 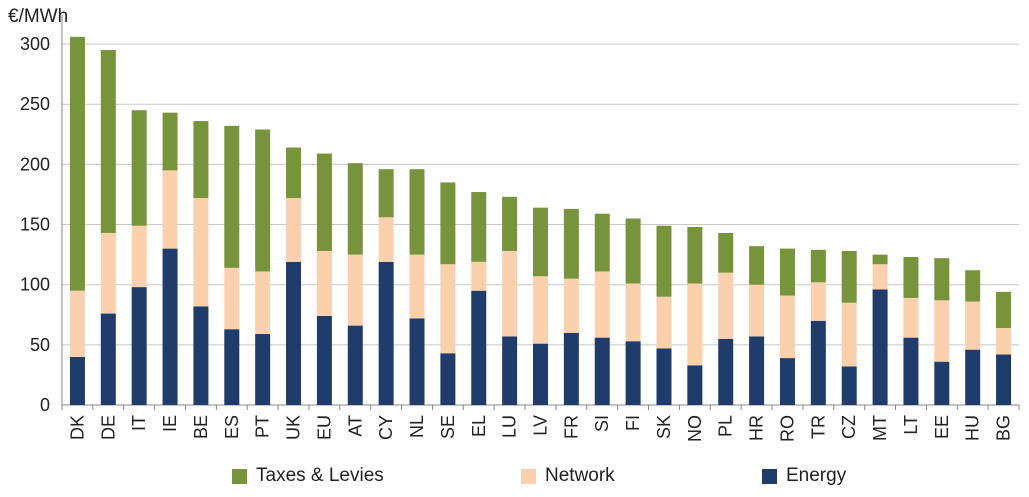 What do you see at coordinates (726, 305) in the screenshot?
I see `bar-network-pl` at bounding box center [726, 305].